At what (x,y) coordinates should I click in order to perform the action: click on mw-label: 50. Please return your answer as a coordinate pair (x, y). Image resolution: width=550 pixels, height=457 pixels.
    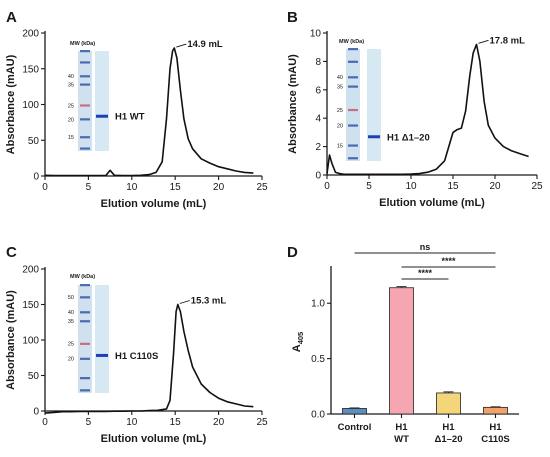
    Looking at the image, I should click on (71, 298).